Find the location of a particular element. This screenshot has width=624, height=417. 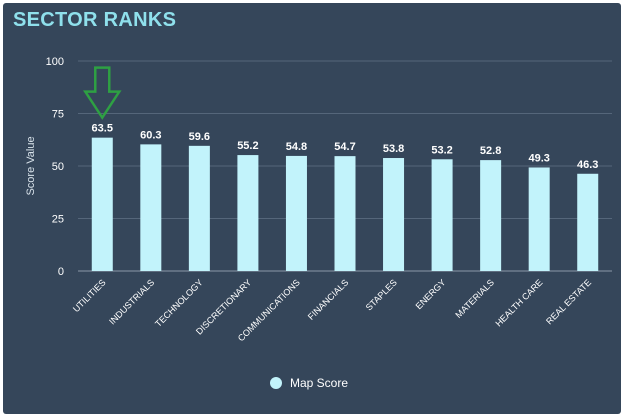

data-label: 60.3 is located at coordinates (150, 135).